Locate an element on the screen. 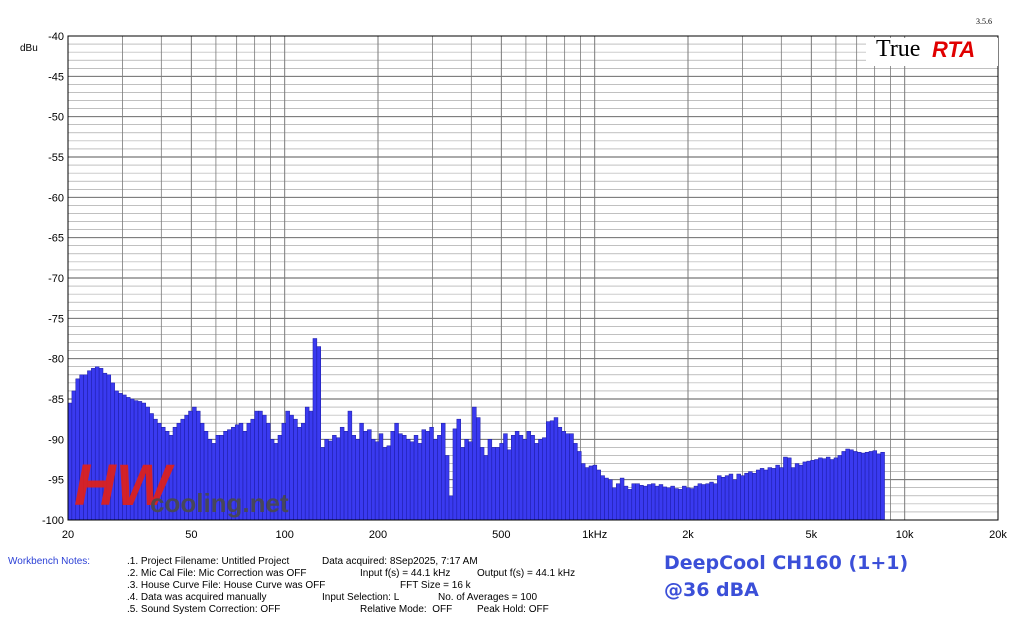 The image size is (1024, 624). notes-output-fs: Output f(s) = 44.1 kHz is located at coordinates (526, 573).